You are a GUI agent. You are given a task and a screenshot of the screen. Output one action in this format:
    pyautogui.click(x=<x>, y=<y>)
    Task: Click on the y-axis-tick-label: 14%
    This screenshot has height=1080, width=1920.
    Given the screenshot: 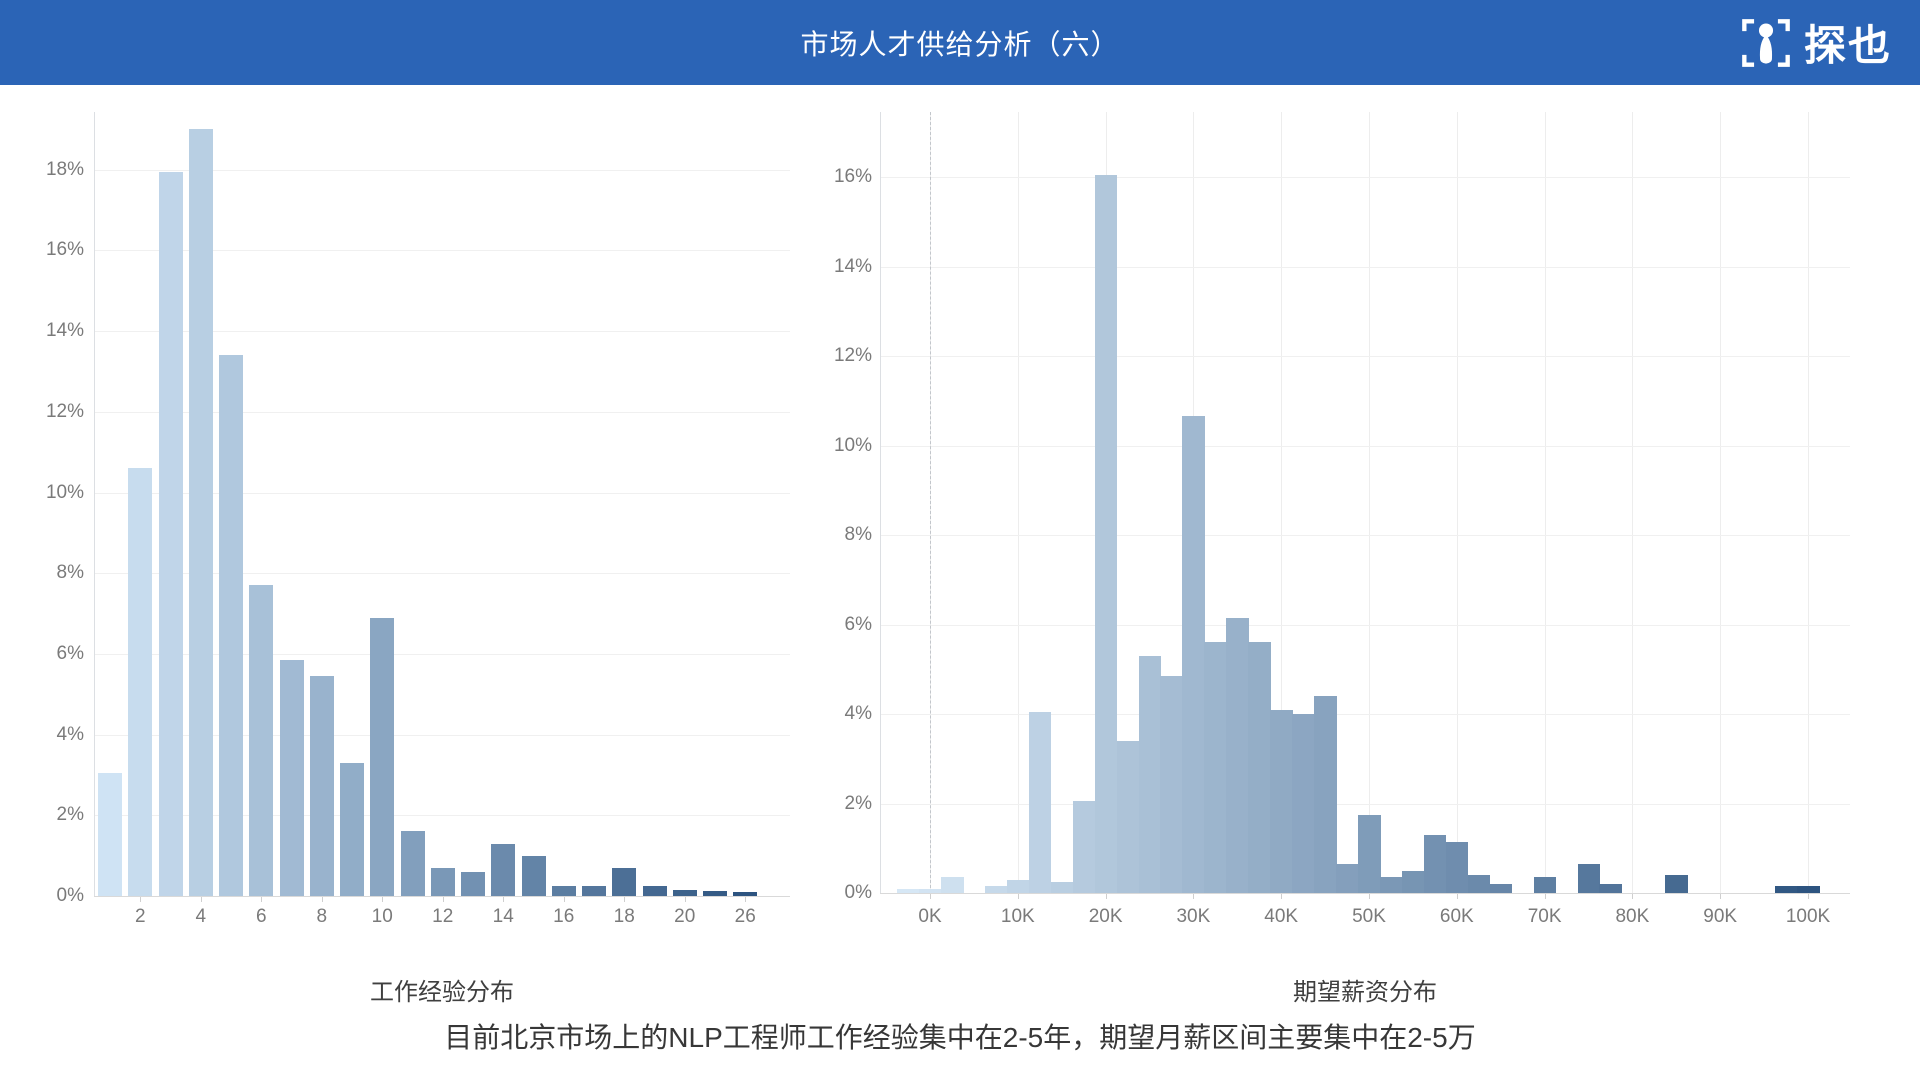 What is the action you would take?
    pyautogui.click(x=64, y=331)
    